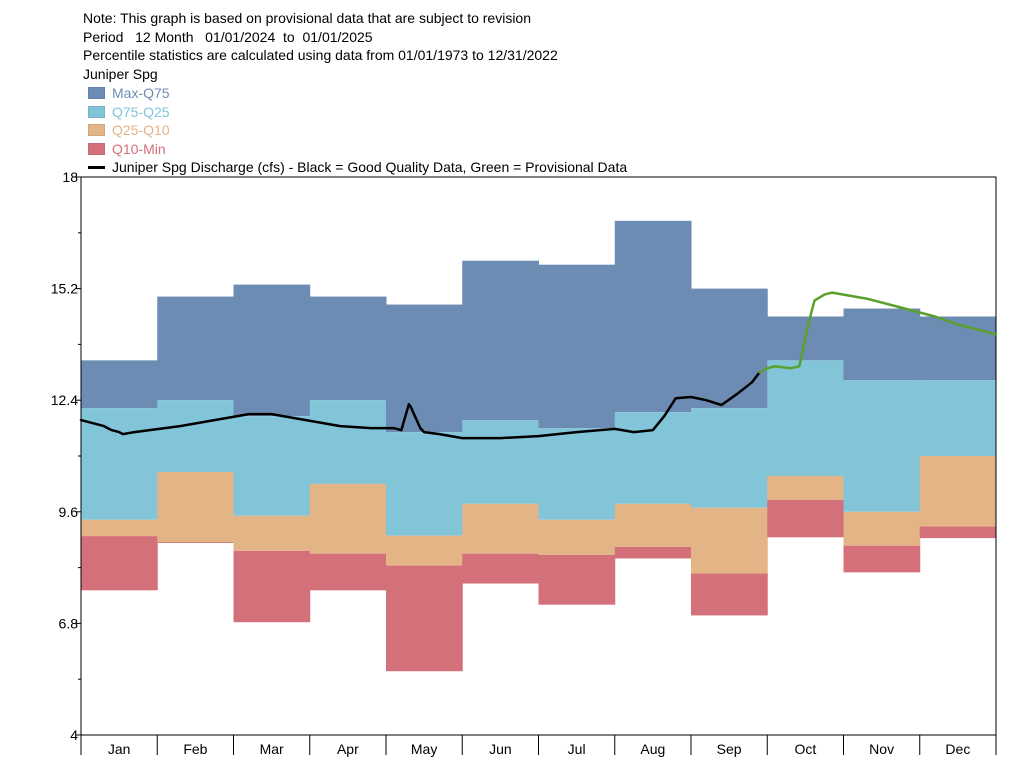 This screenshot has width=1024, height=768. Describe the element at coordinates (272, 586) in the screenshot. I see `bar-q10-min-mar` at that location.